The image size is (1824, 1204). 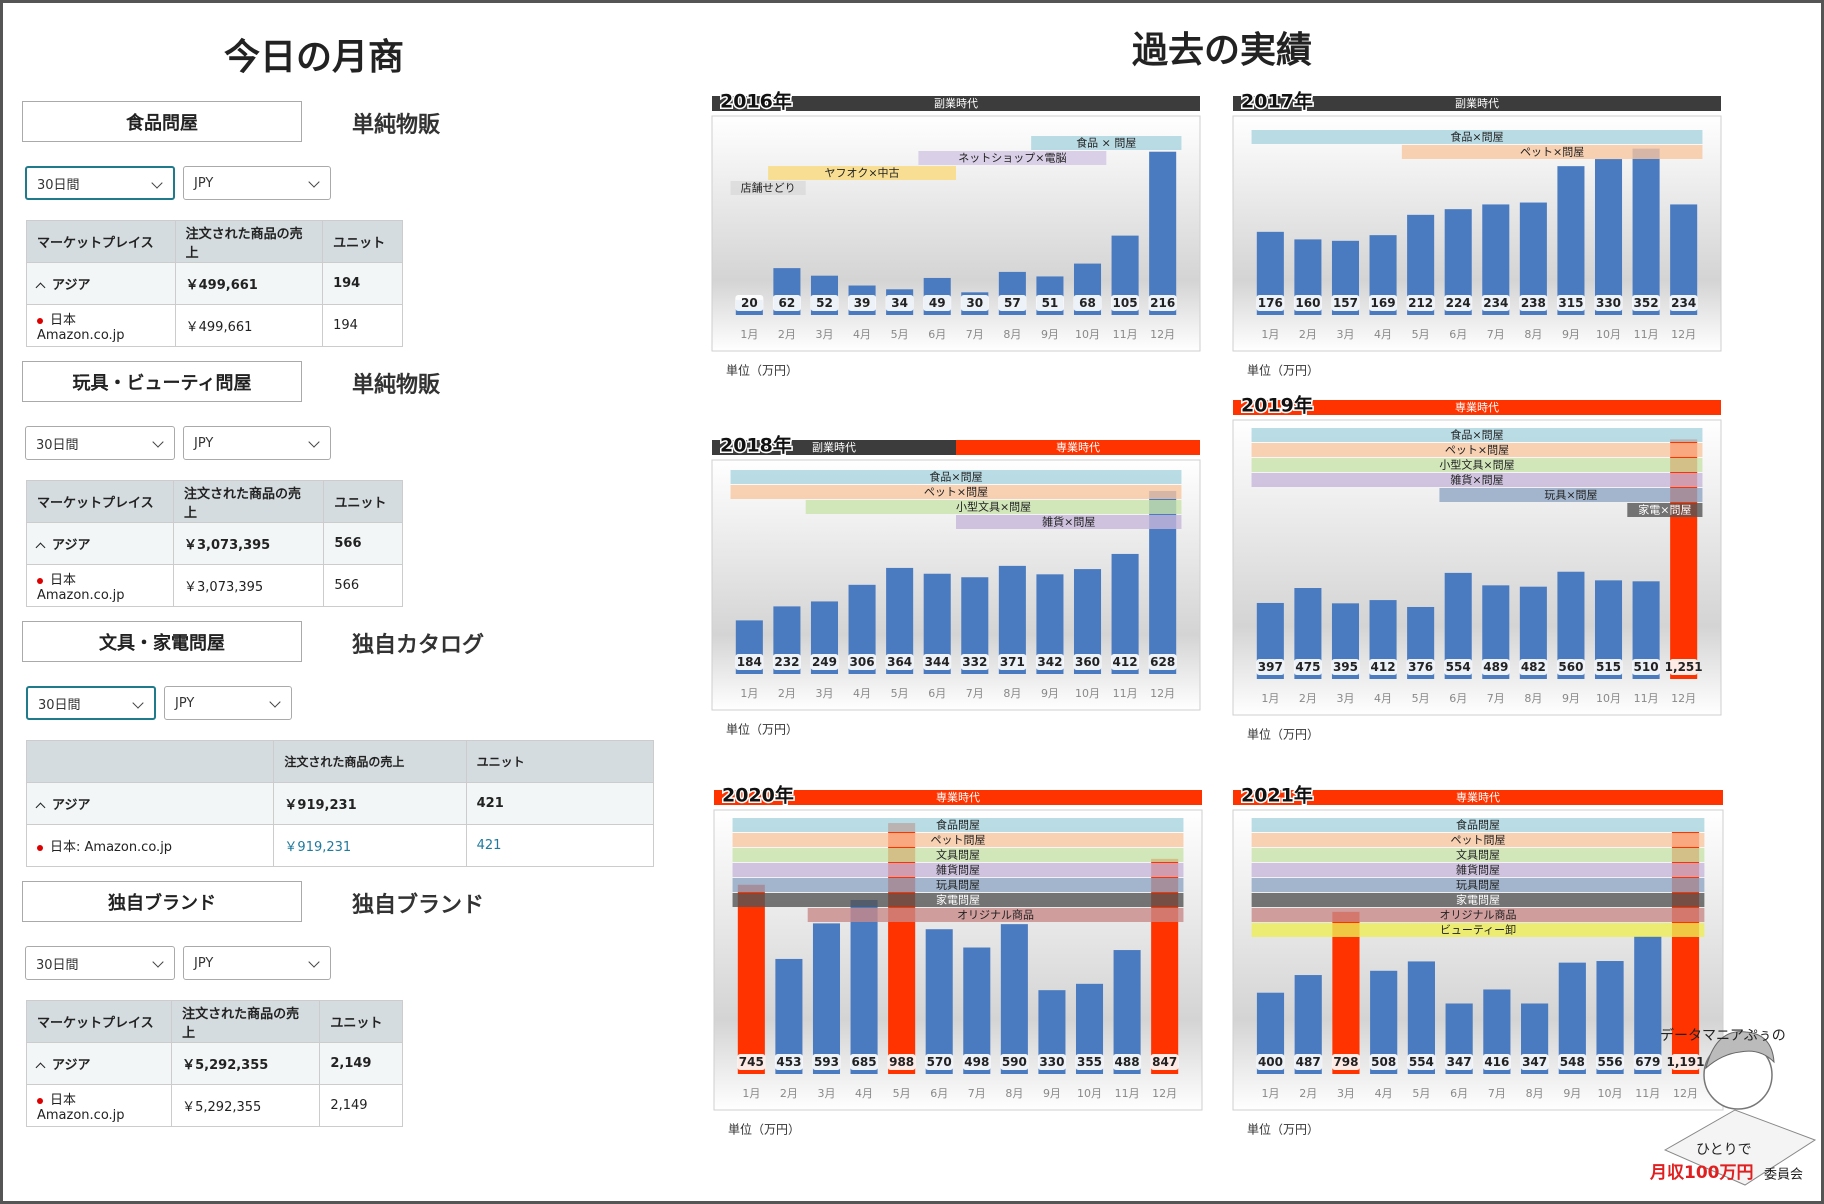 What do you see at coordinates (1476, 465) in the screenshot?
I see `band-label: 小型文具×問屋` at bounding box center [1476, 465].